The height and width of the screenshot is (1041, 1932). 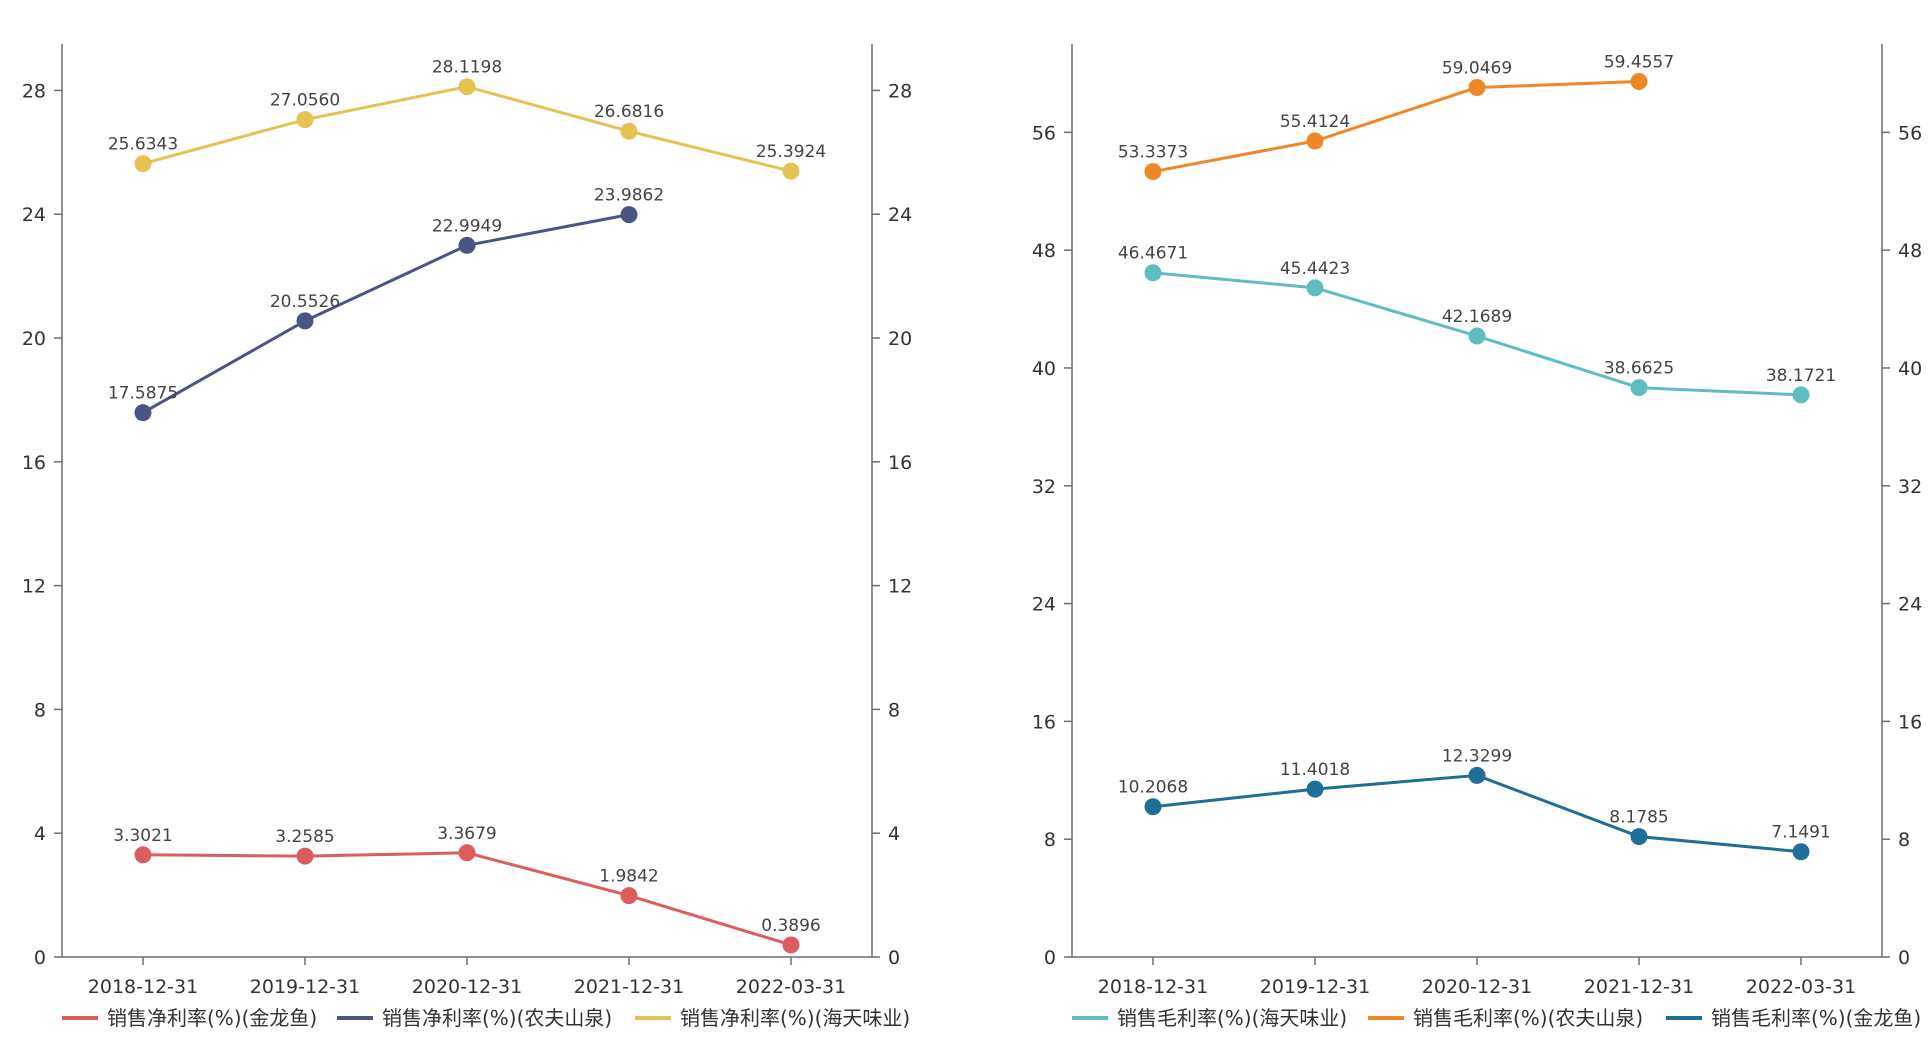 I want to click on legend-item: 销售净利率(%)(金龙鱼), so click(x=189, y=1018).